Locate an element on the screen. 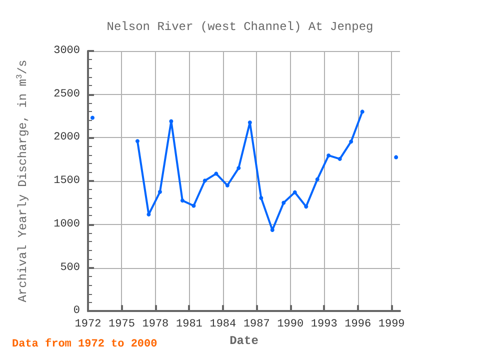  y-tick-label: 2000 is located at coordinates (67, 138).